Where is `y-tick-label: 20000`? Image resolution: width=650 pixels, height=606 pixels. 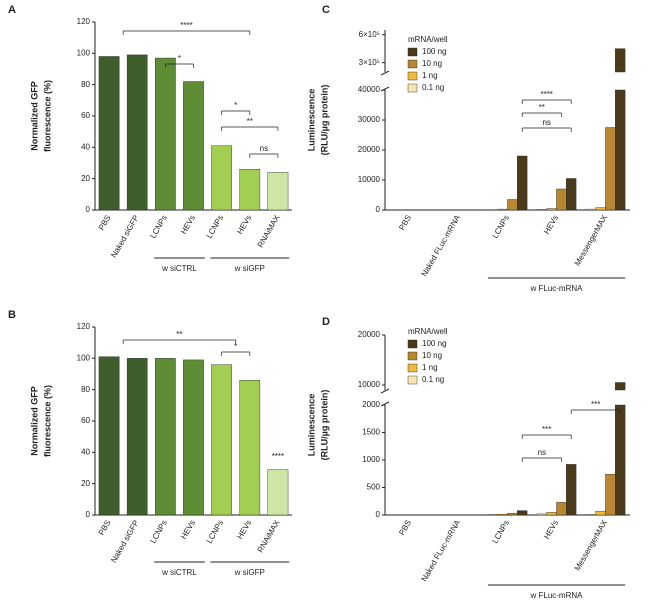
y-tick-label: 20000 is located at coordinates (369, 334).